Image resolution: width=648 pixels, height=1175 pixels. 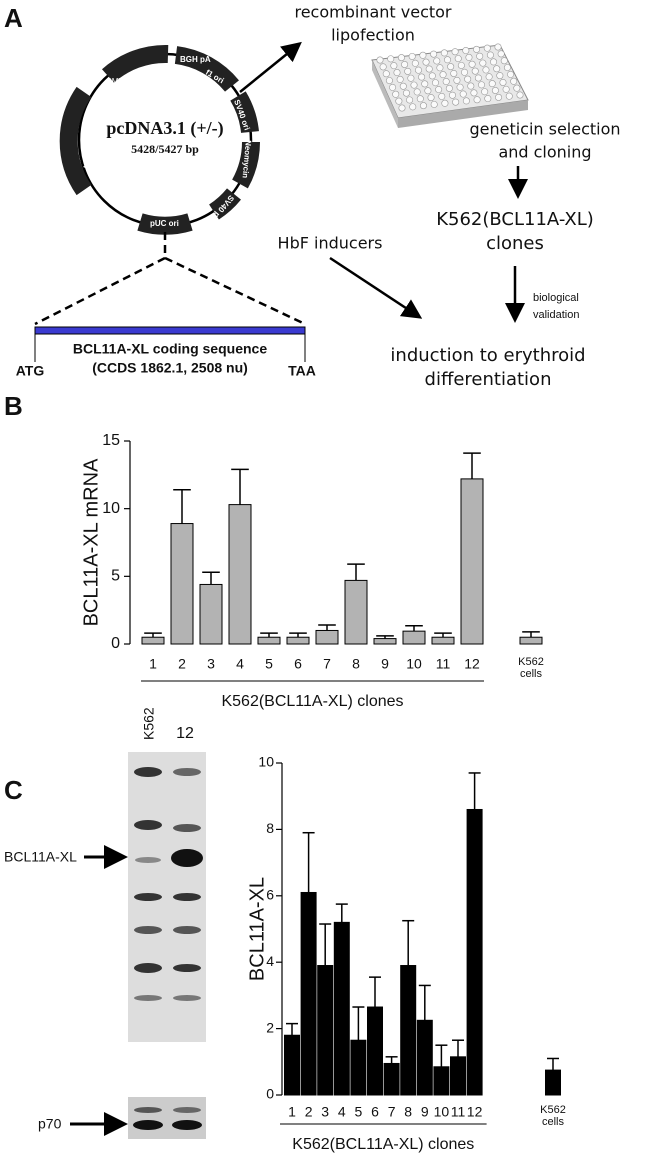 I want to click on western-blot: K562 12 BCL11A-XL p70, so click(x=105, y=923).